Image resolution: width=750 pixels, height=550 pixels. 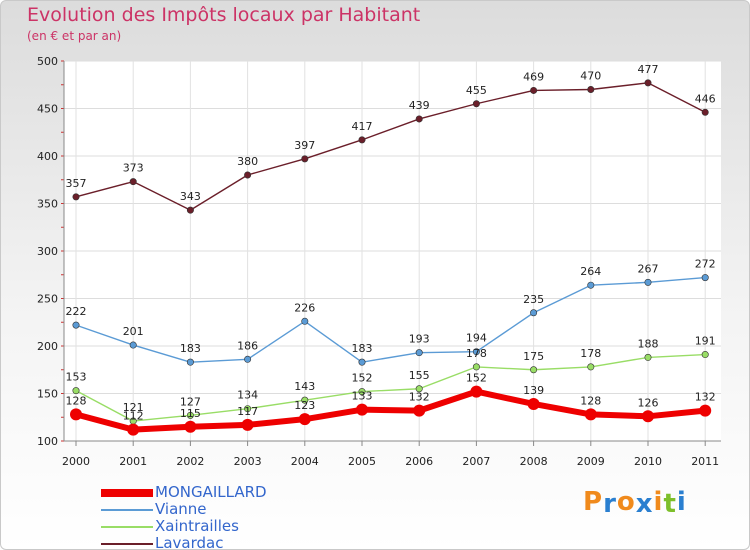 What do you see at coordinates (476, 90) in the screenshot?
I see `data-label: 455` at bounding box center [476, 90].